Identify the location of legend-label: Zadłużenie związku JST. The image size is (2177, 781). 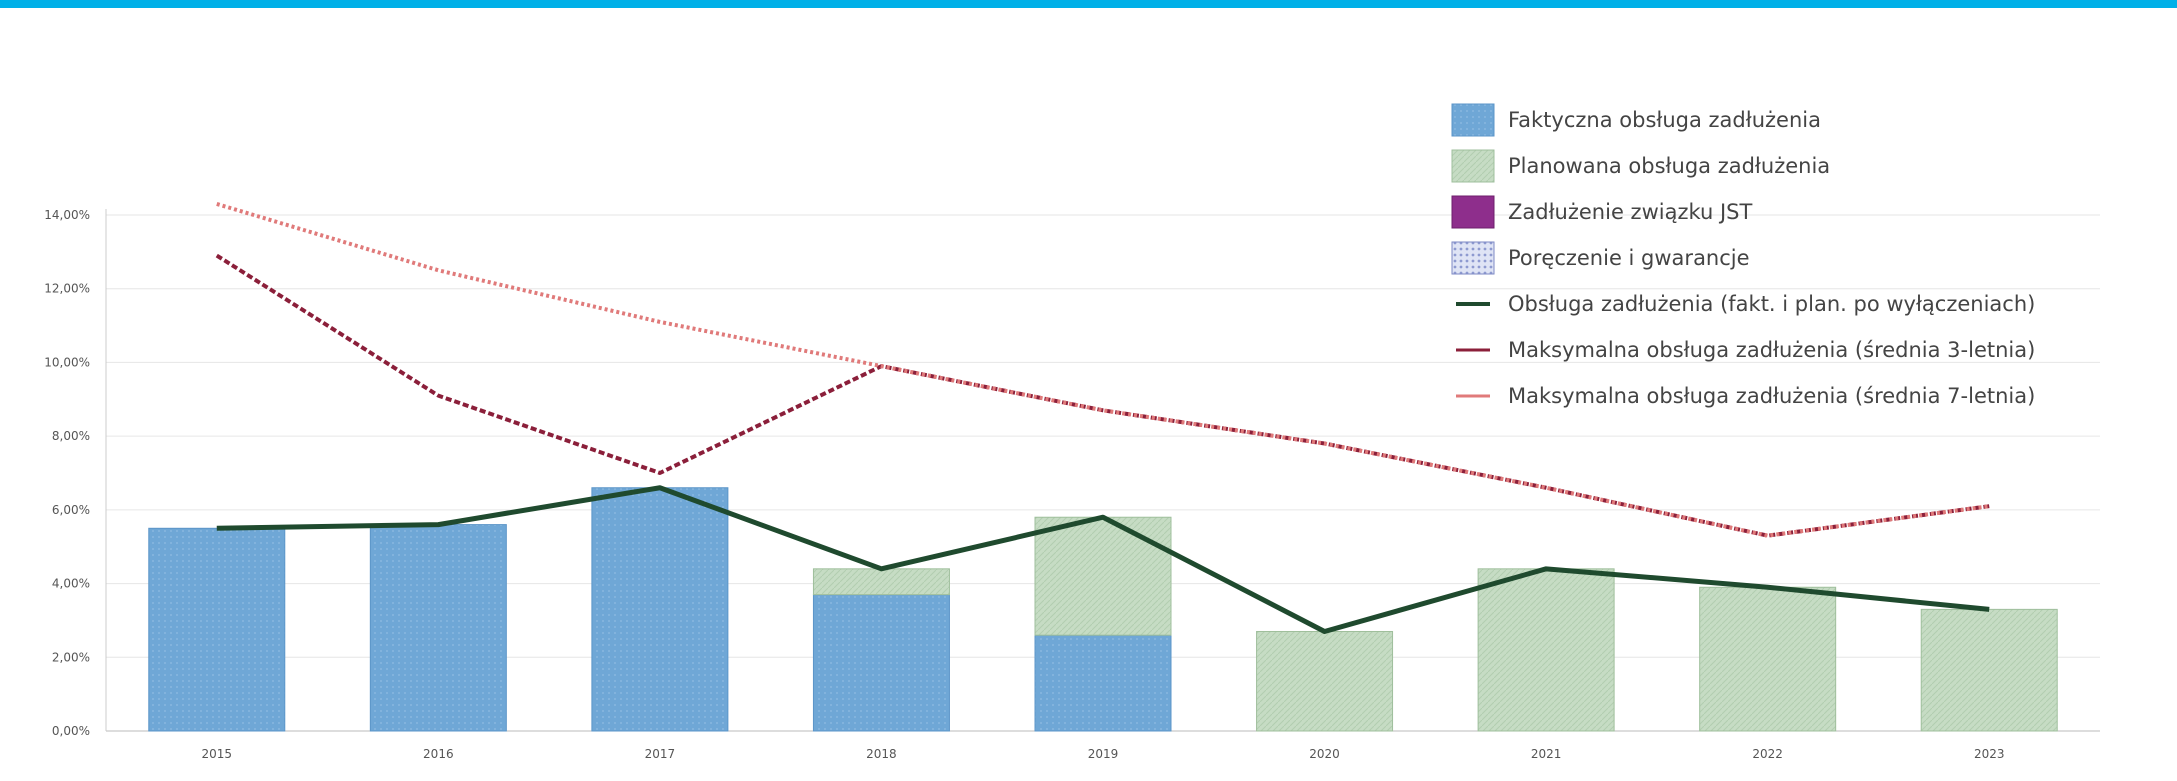
(1630, 212).